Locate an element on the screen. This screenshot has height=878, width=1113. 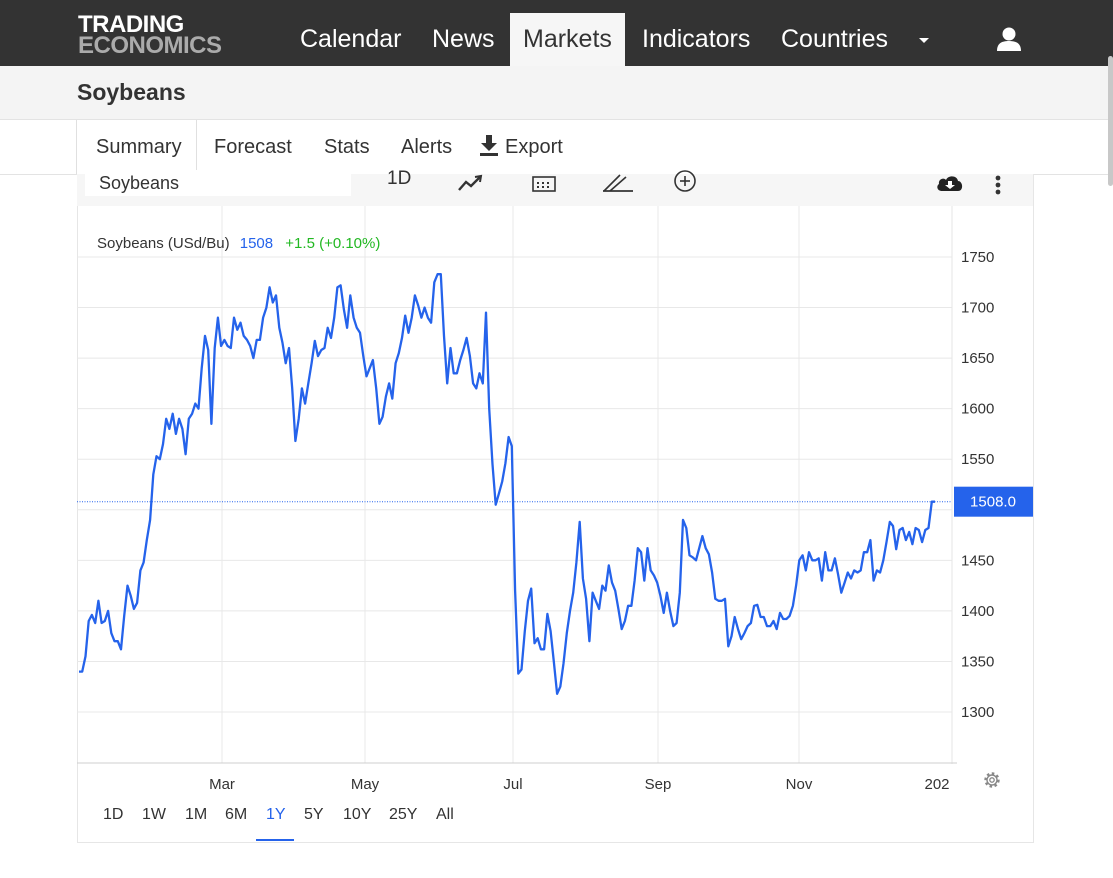
x-tick-label: 202 is located at coordinates (936, 784).